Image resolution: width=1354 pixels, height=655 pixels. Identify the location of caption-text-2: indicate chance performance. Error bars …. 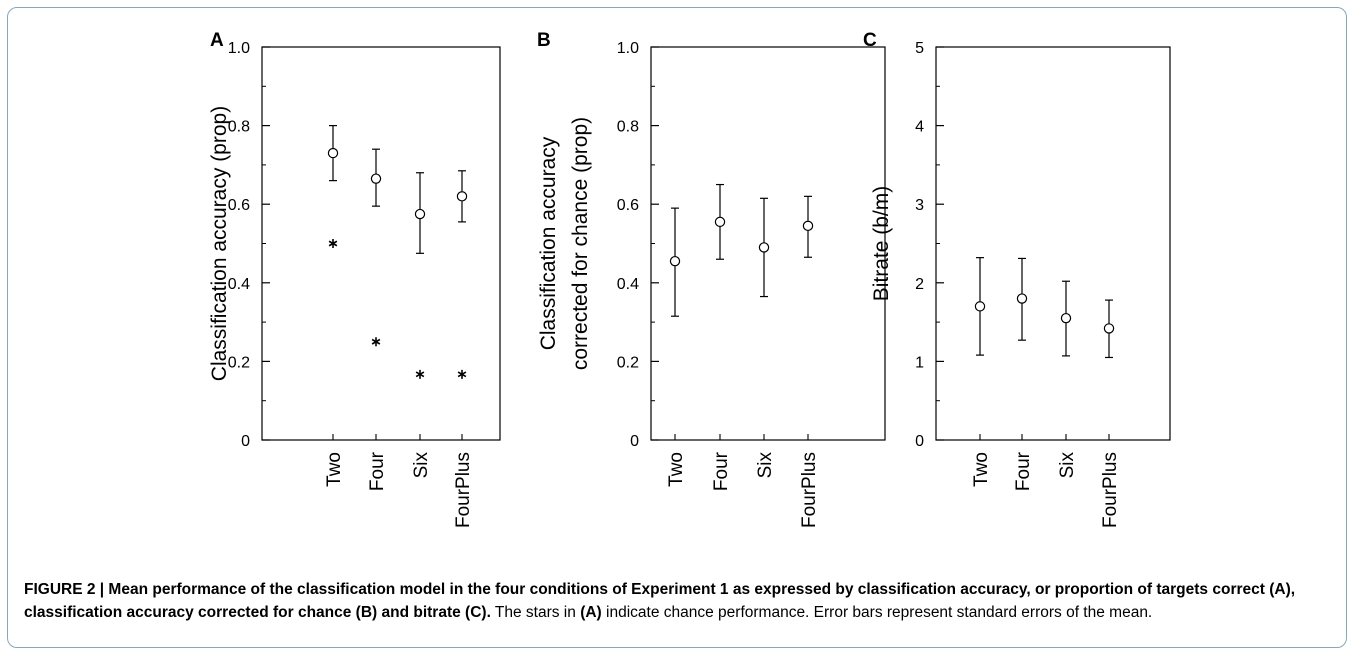
(877, 612).